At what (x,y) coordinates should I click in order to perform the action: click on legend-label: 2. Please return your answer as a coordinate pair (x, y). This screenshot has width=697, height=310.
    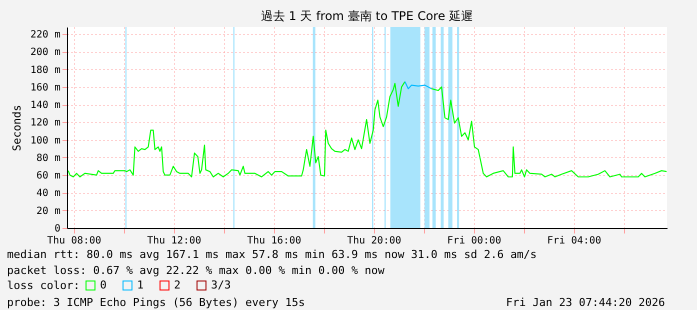
    Looking at the image, I should click on (177, 285).